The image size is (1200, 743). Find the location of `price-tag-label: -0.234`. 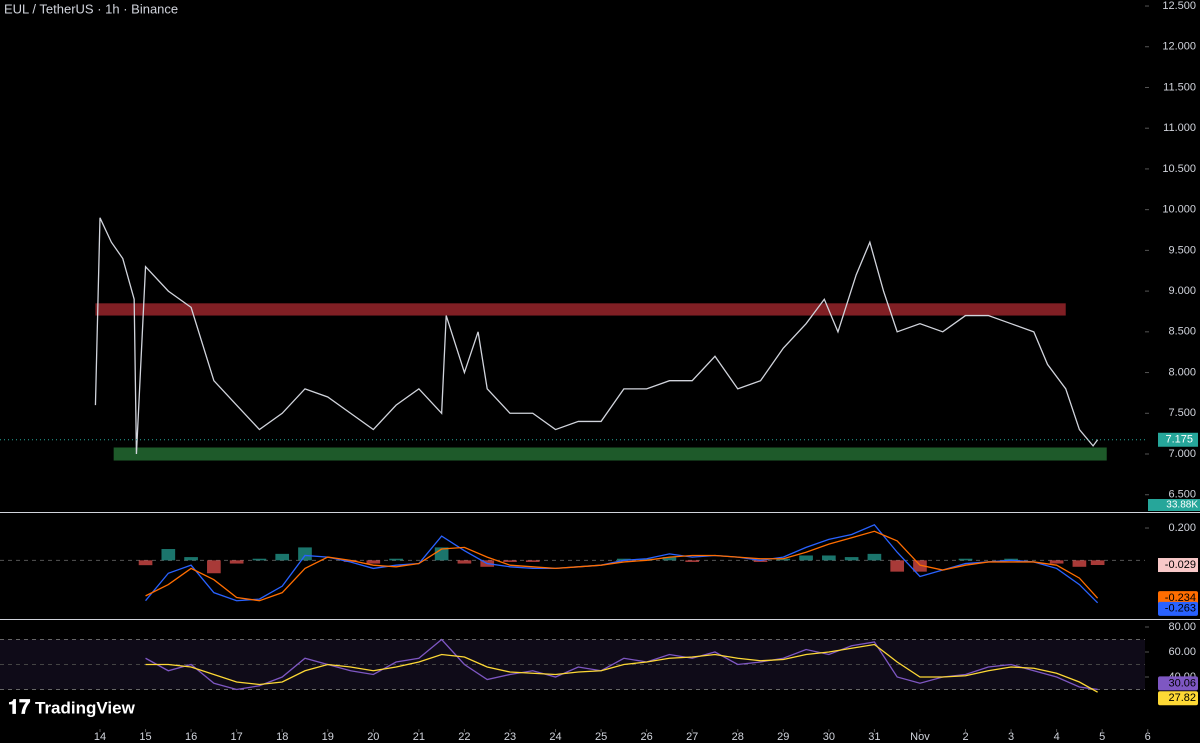

price-tag-label: -0.234 is located at coordinates (1180, 598).